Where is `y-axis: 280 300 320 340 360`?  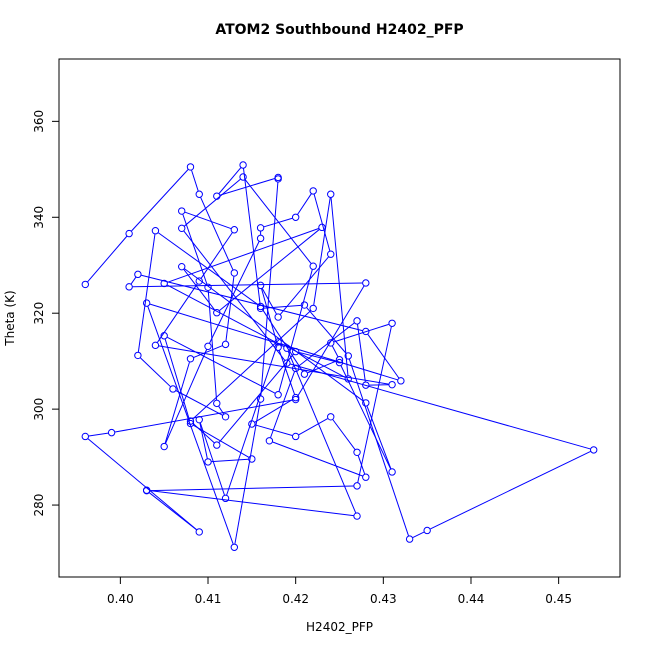 y-axis: 280 300 320 340 360 is located at coordinates (46, 313).